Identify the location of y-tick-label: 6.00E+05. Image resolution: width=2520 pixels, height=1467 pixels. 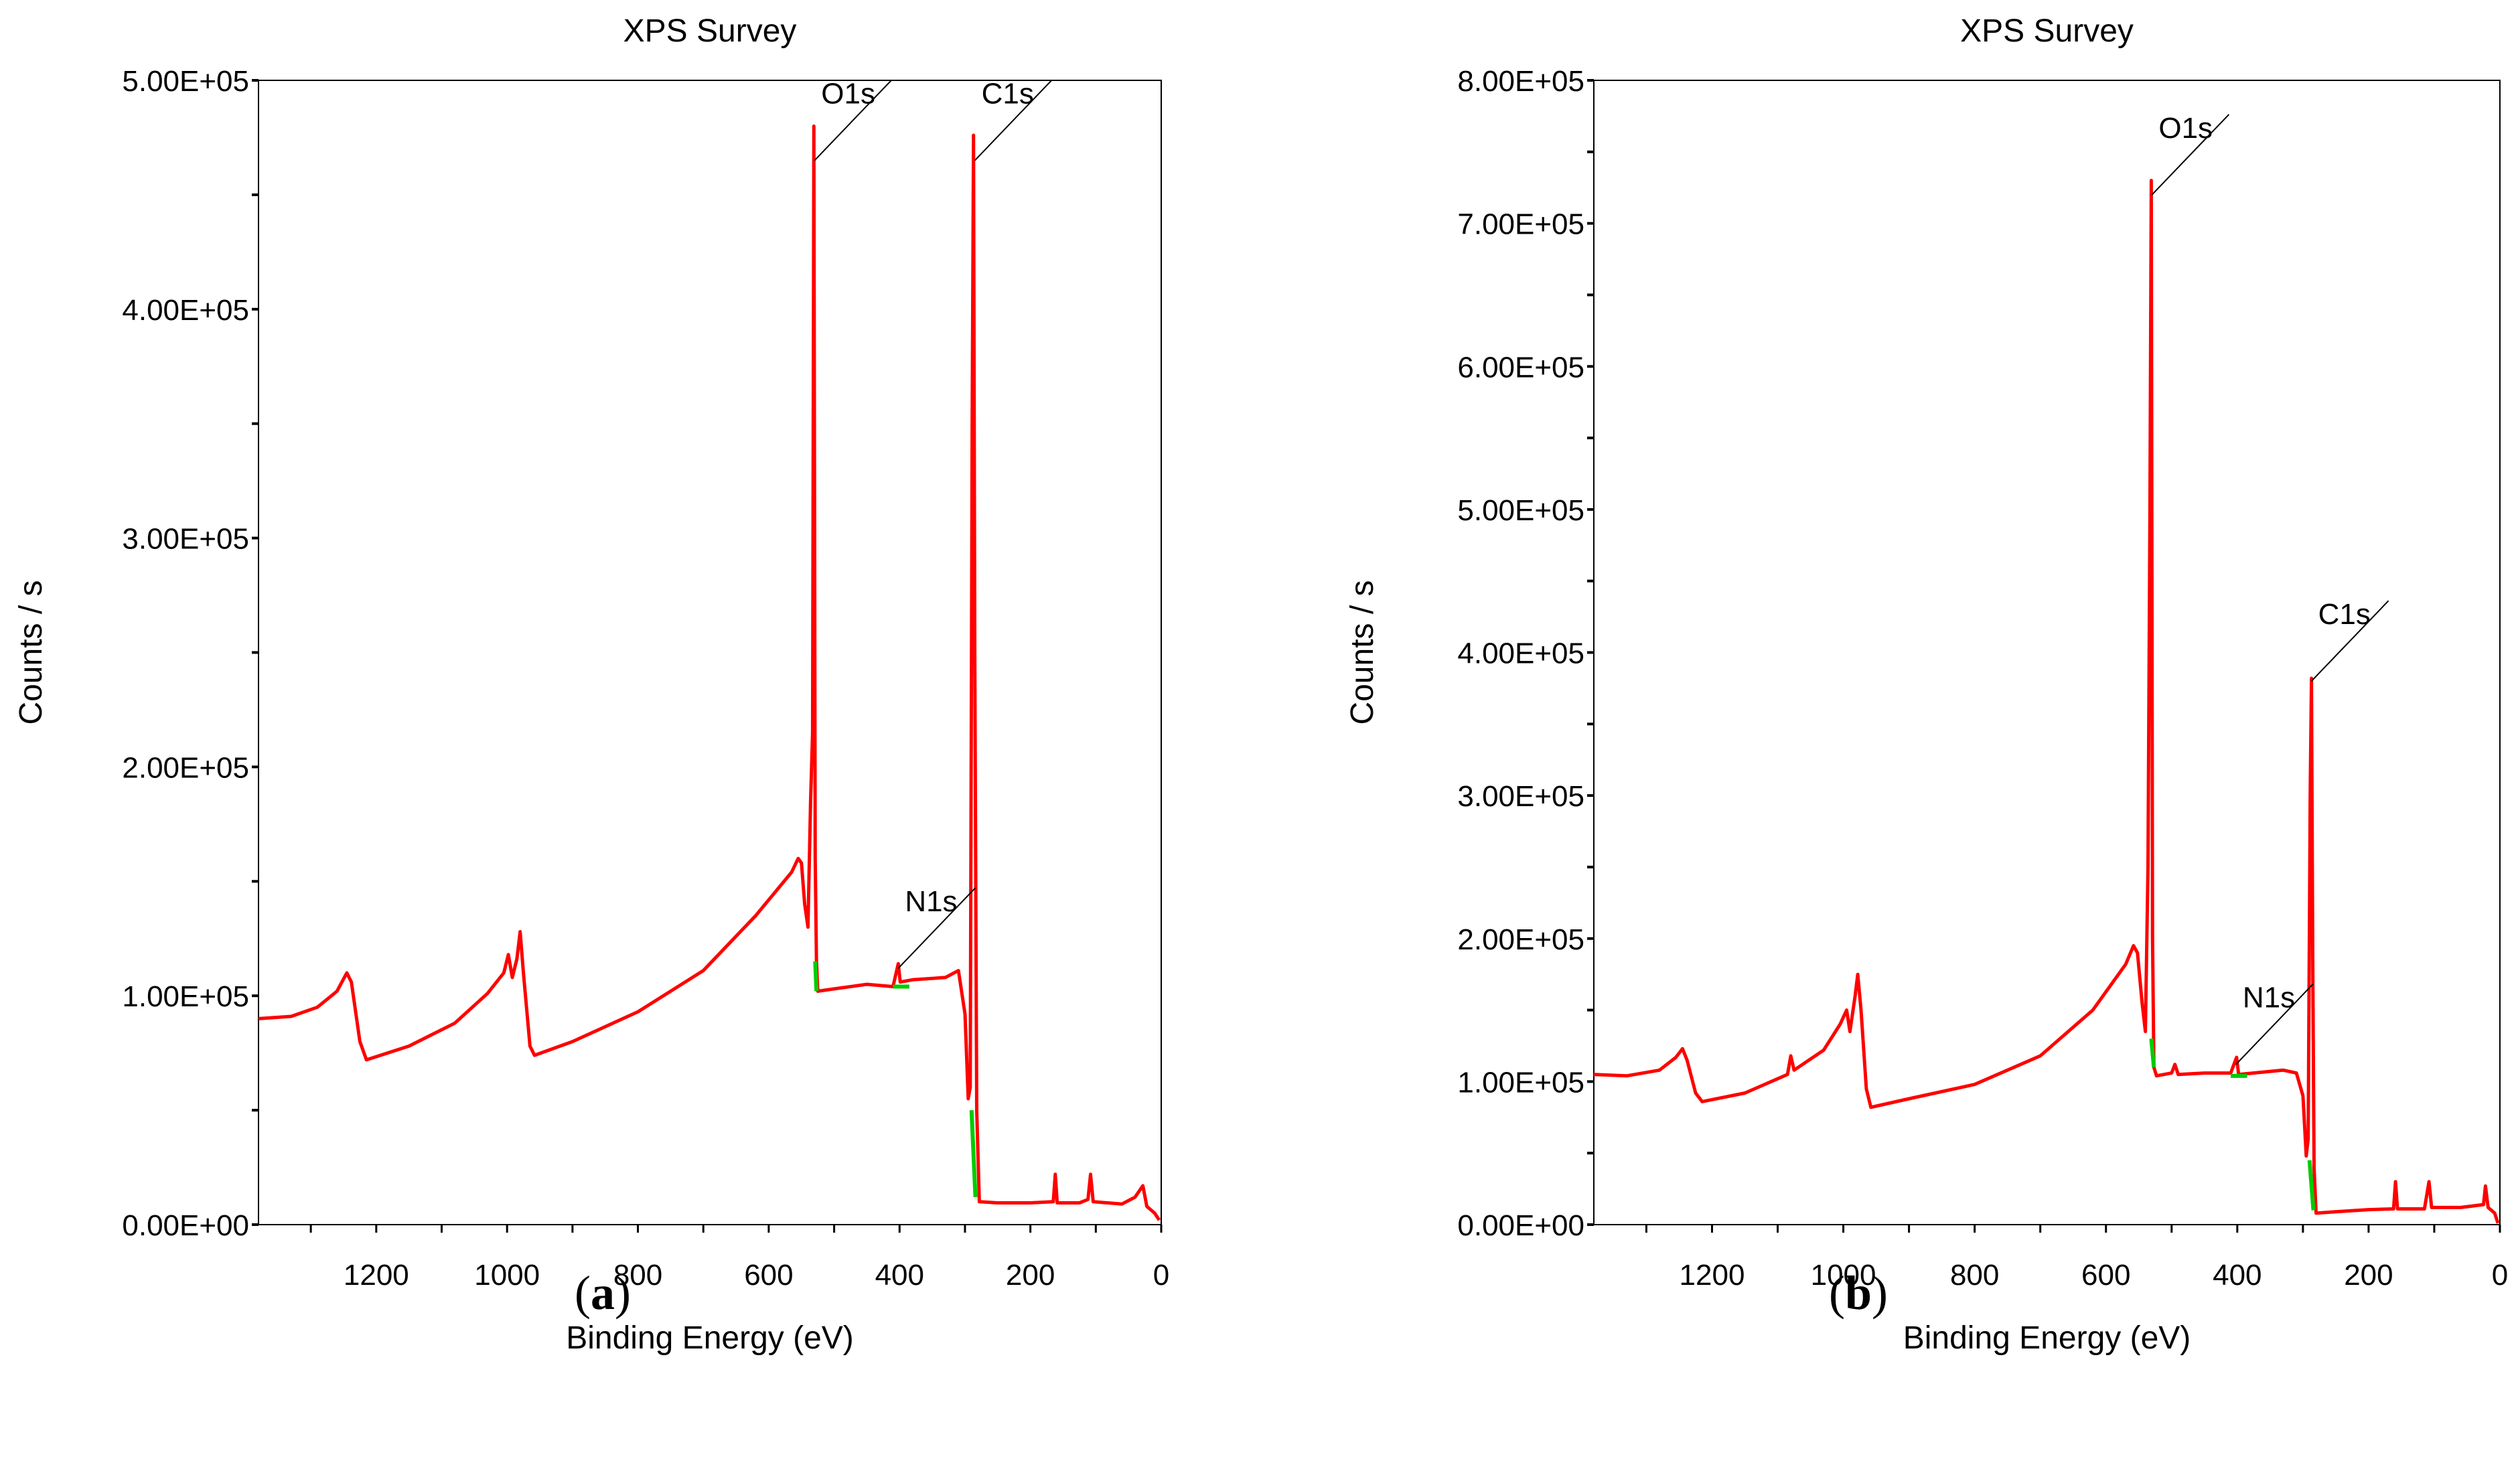
(1521, 367).